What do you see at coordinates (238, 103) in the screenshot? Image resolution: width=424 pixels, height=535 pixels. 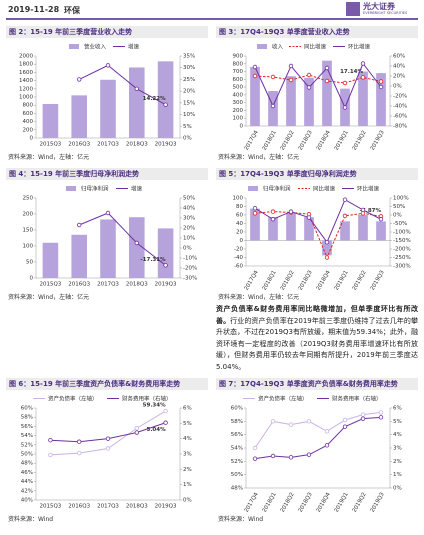 I see `y-tick-label: 300` at bounding box center [238, 103].